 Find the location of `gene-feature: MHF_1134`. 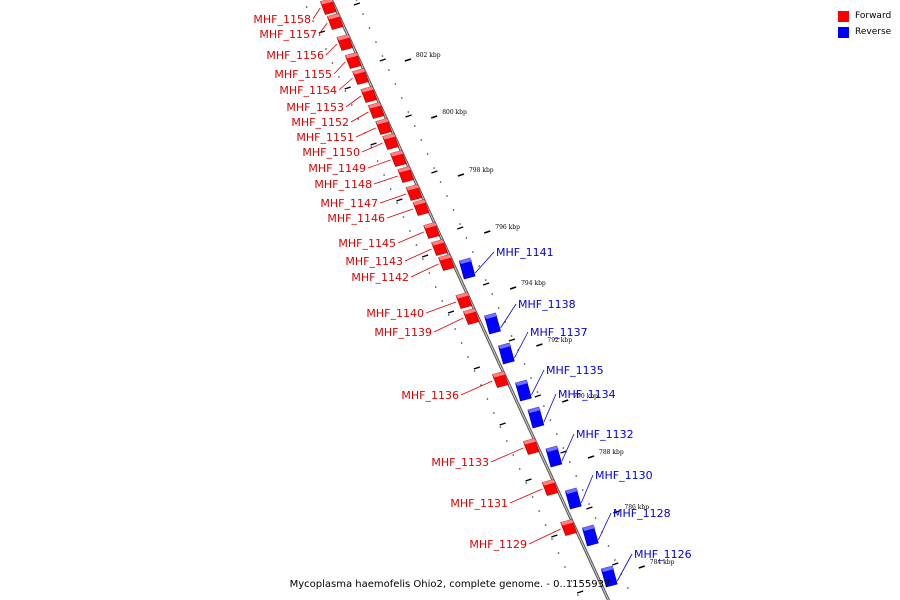

gene-feature: MHF_1134 is located at coordinates (571, 408).